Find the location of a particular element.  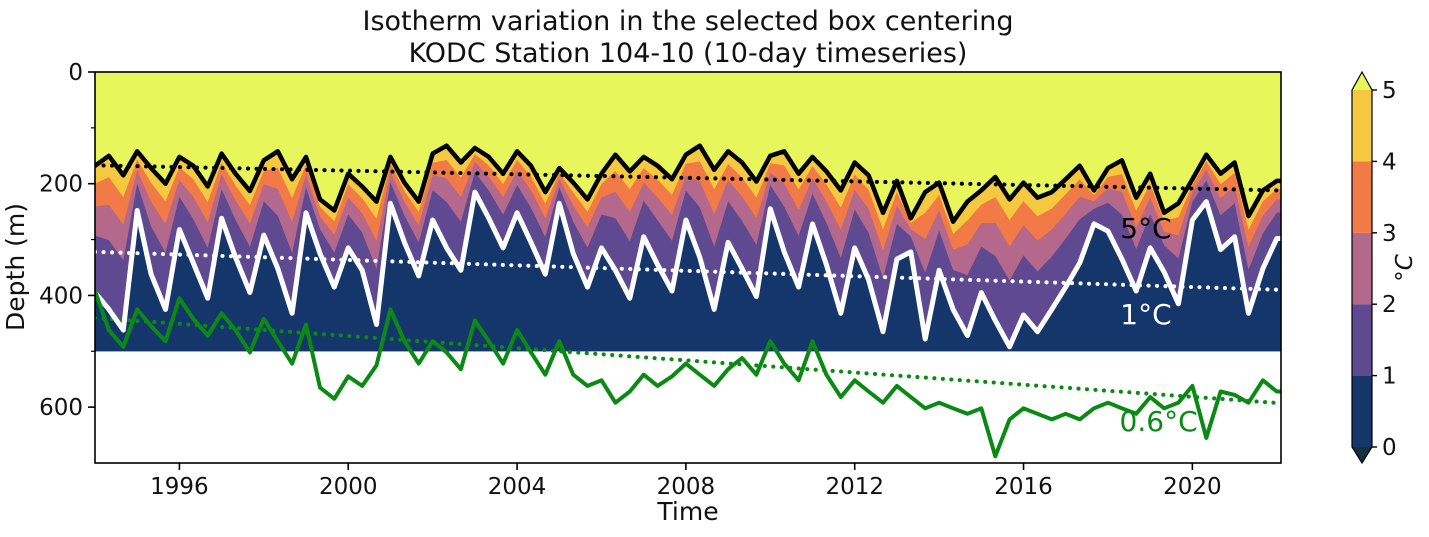

y-tick-label: 400 is located at coordinates (61, 296).